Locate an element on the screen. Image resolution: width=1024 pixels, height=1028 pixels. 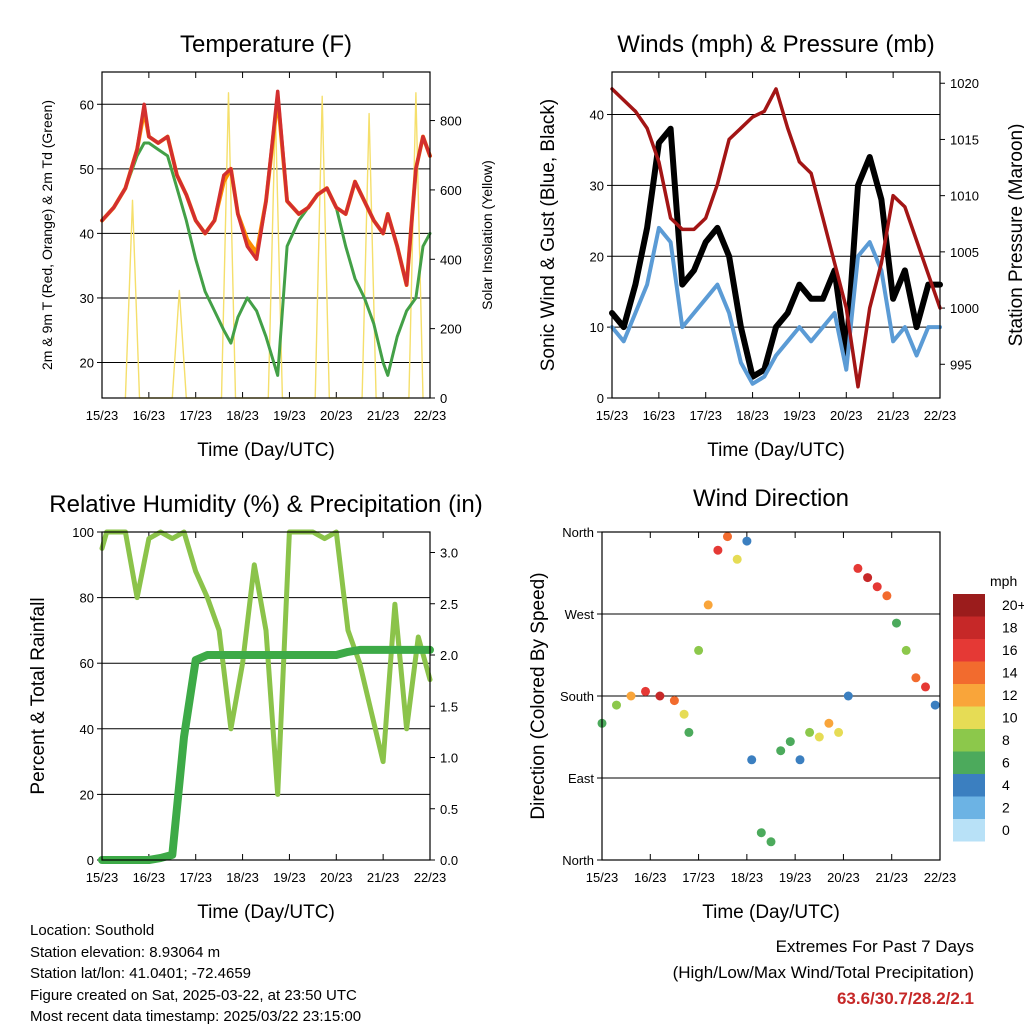
y-tick-label: 20 is located at coordinates (87, 794).